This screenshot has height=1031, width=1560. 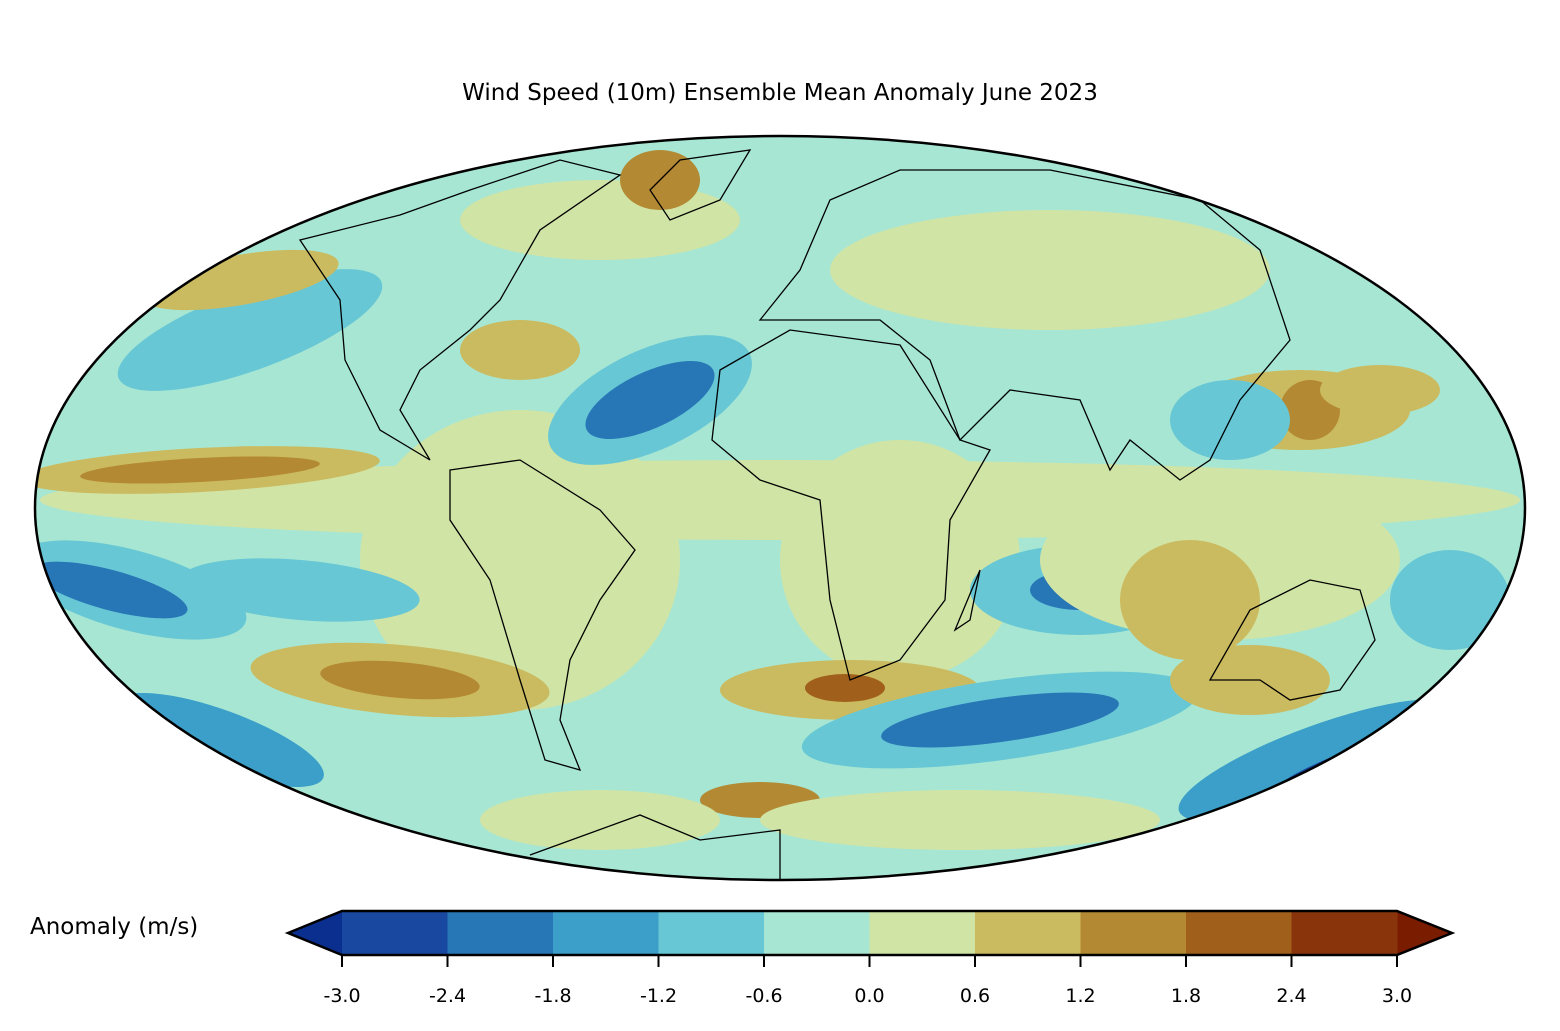 I want to click on colorbar-tick-label: 3.0, so click(x=1397, y=996).